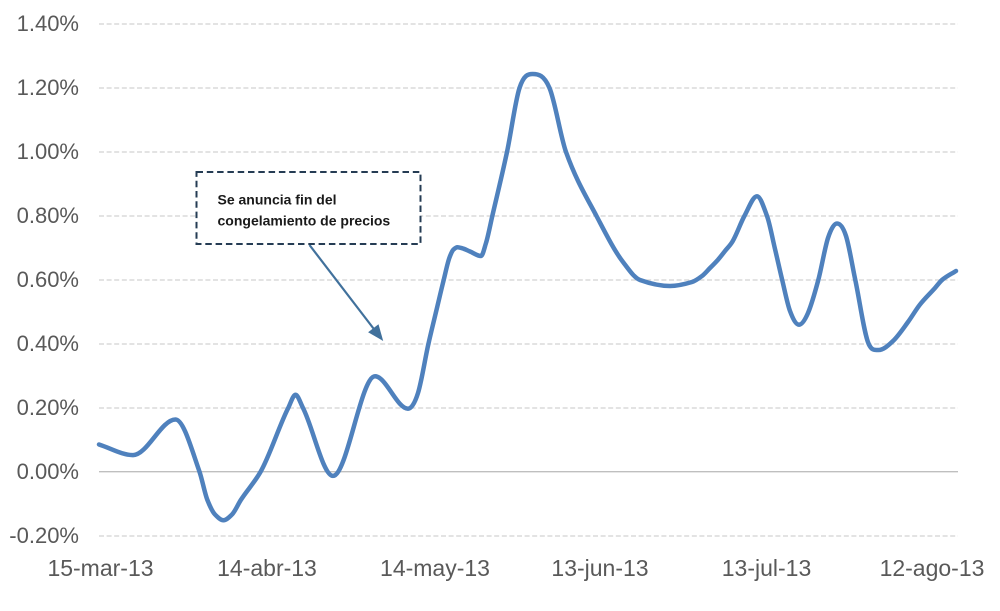  Describe the element at coordinates (44, 535) in the screenshot. I see `svg-text: -0.20%` at that location.